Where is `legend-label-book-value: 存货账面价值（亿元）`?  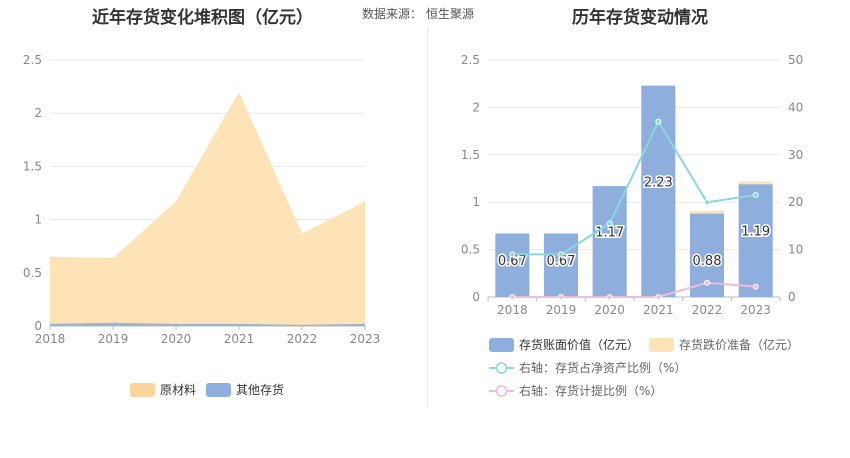 legend-label-book-value: 存货账面价值（亿元） is located at coordinates (579, 344).